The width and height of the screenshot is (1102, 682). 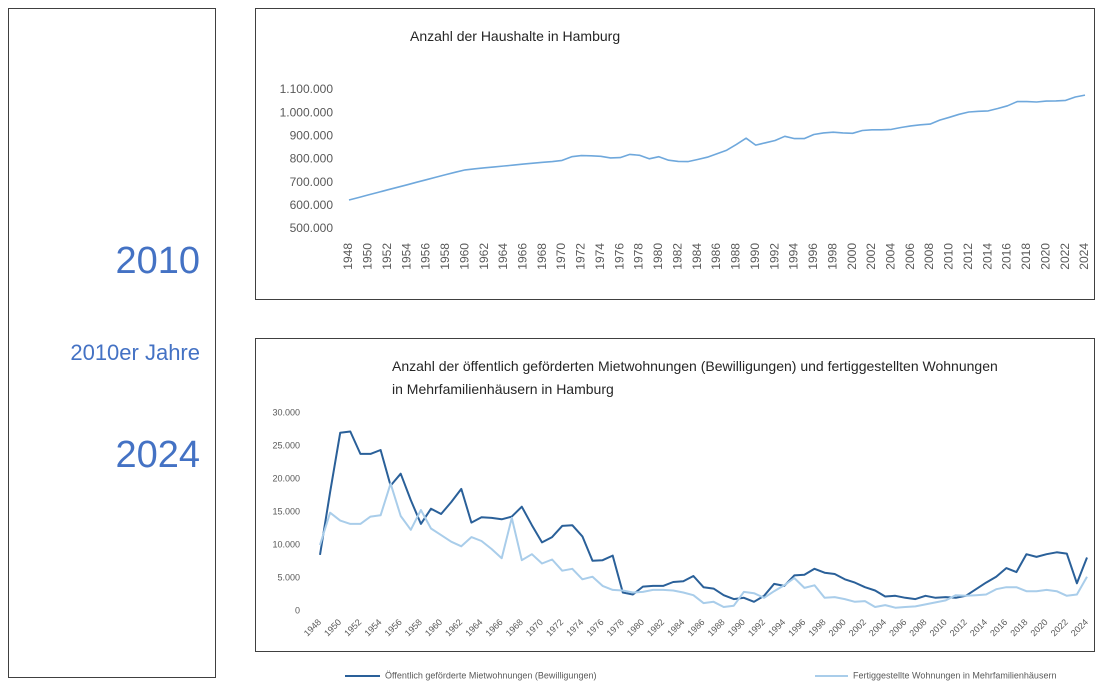 I want to click on x-tick-label: 1956, so click(x=426, y=256).